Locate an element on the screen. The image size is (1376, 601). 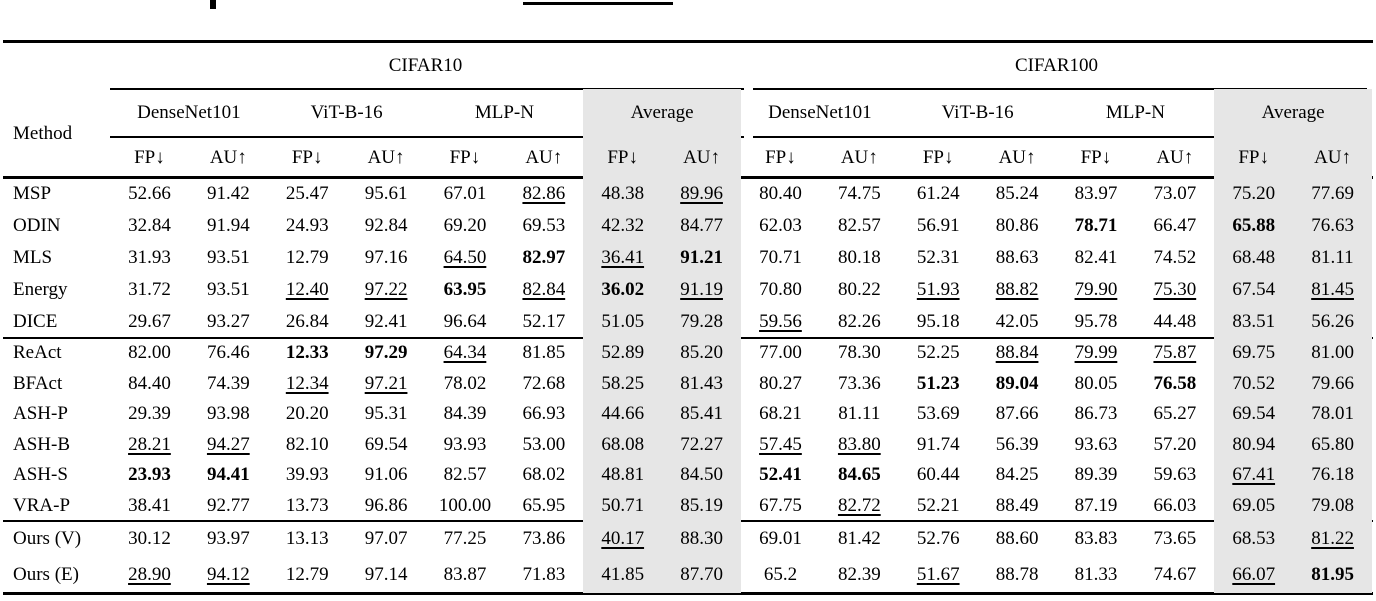
value-cell: 88.63 is located at coordinates (1017, 257).